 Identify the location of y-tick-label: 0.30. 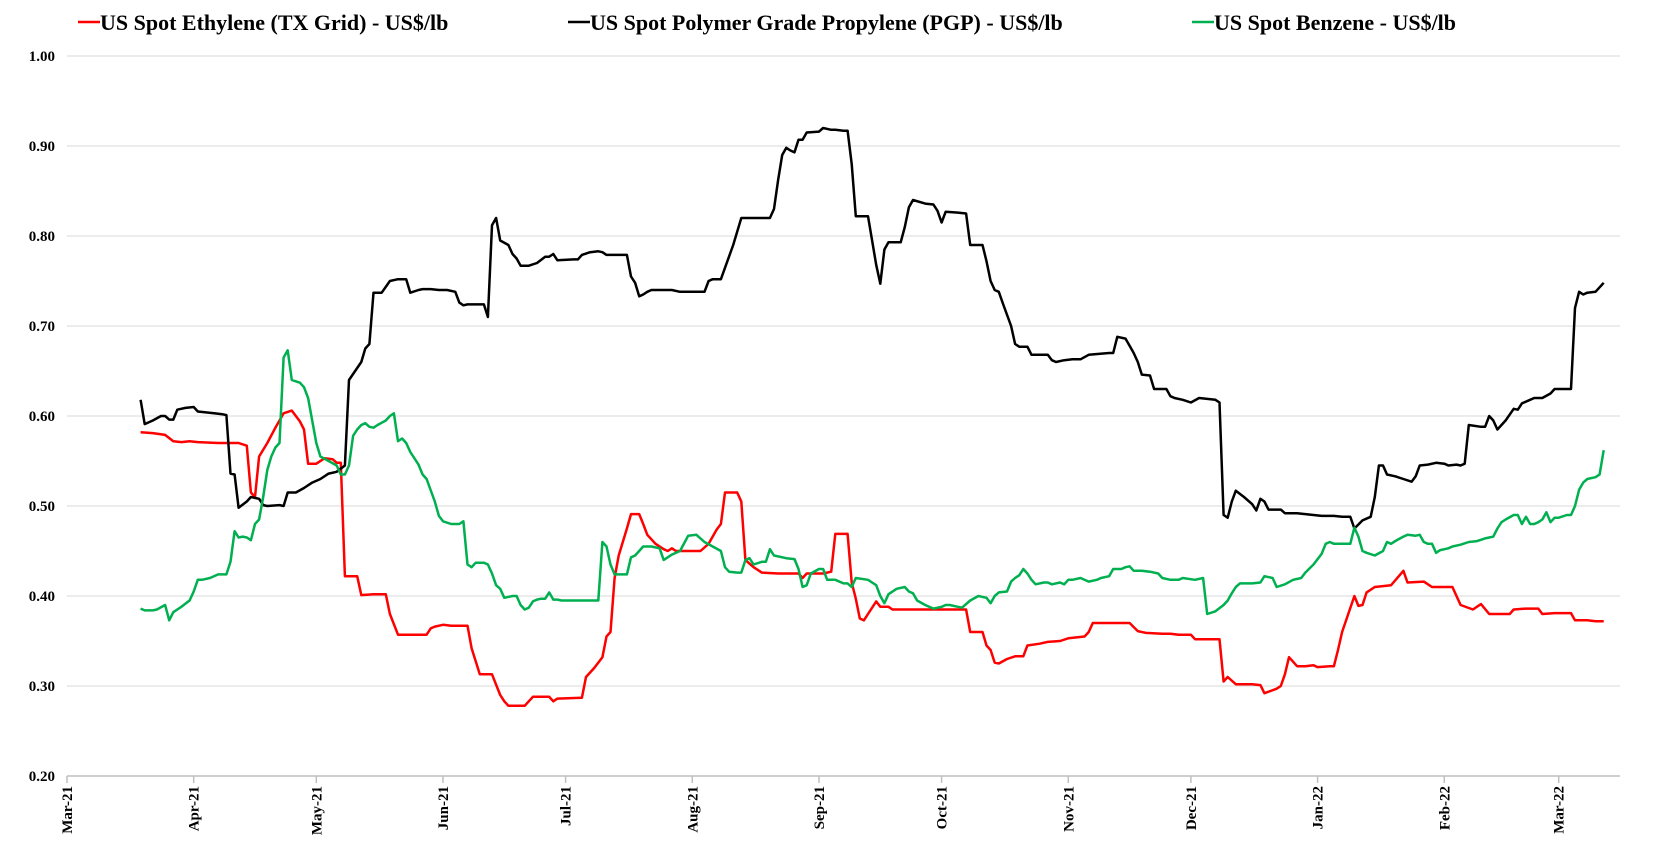
(42, 687).